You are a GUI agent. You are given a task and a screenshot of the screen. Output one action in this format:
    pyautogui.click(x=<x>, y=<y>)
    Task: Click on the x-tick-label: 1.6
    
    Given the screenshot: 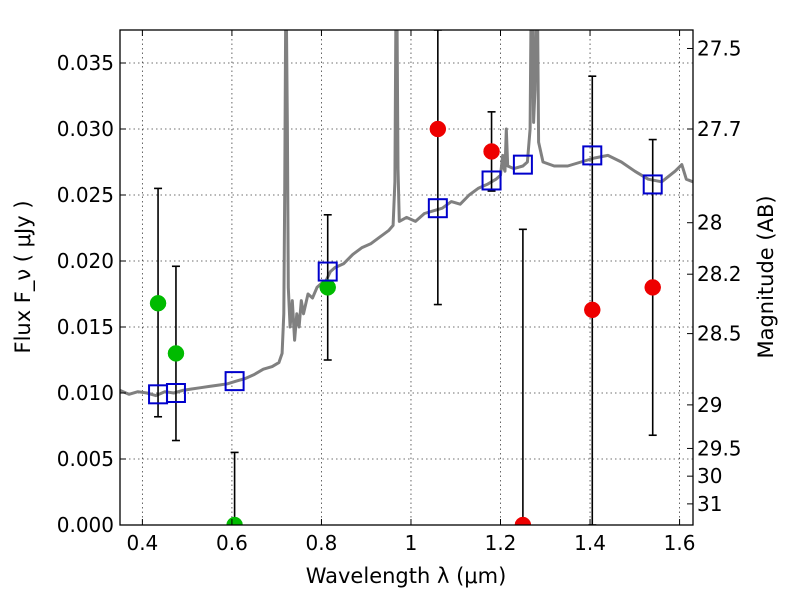 What is the action you would take?
    pyautogui.click(x=680, y=543)
    